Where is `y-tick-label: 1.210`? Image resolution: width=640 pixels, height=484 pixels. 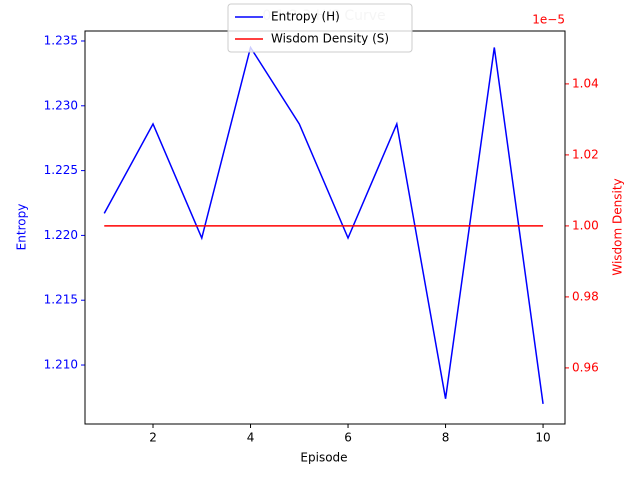 y-tick-label: 1.210 is located at coordinates (61, 365).